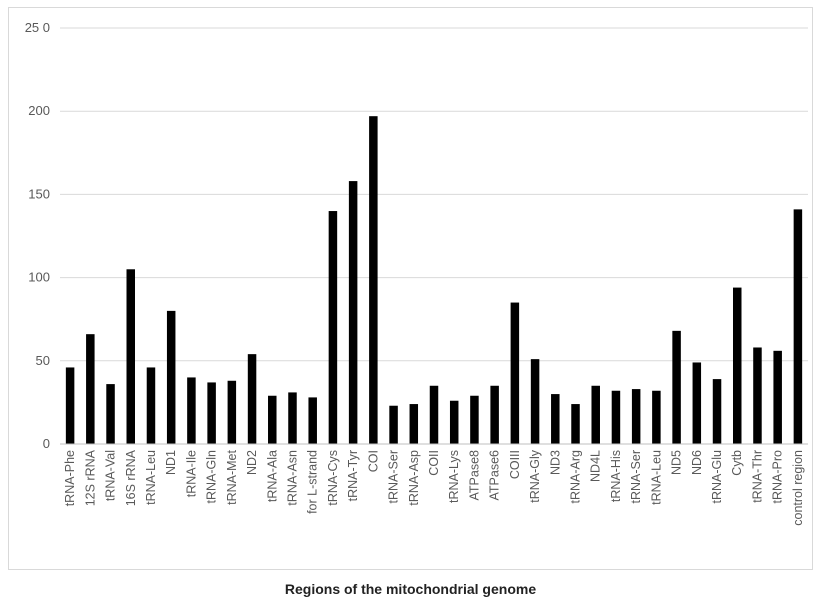  I want to click on x-tick-label: COI, so click(373, 461).